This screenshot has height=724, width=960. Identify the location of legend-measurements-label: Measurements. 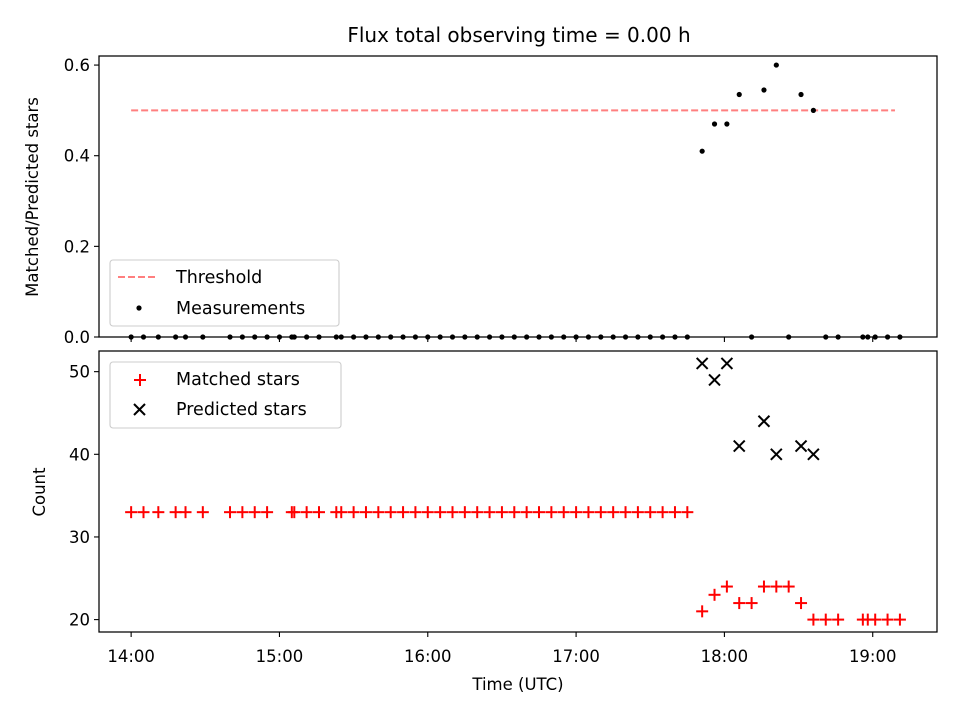
(240, 309).